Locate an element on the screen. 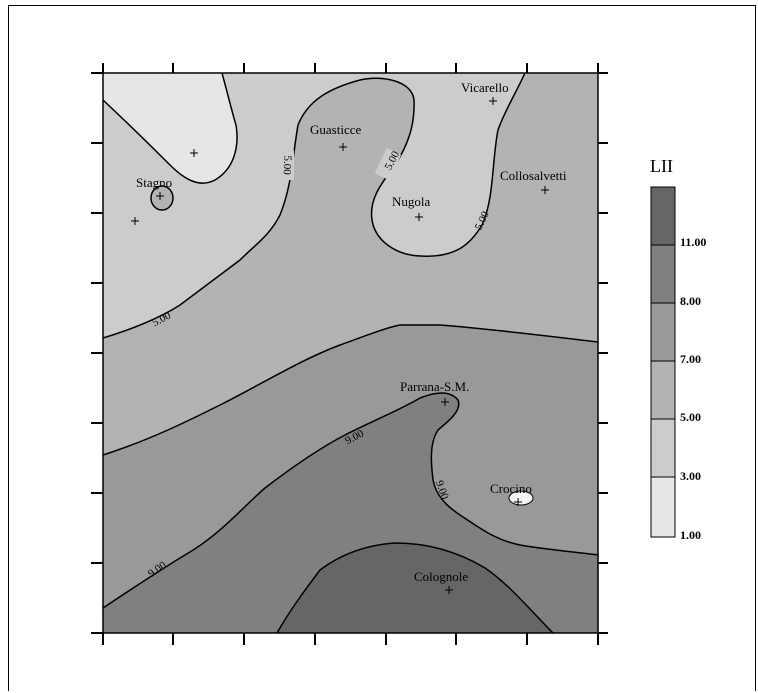 This screenshot has width=758, height=693. legend-level: 3.00 is located at coordinates (690, 476).